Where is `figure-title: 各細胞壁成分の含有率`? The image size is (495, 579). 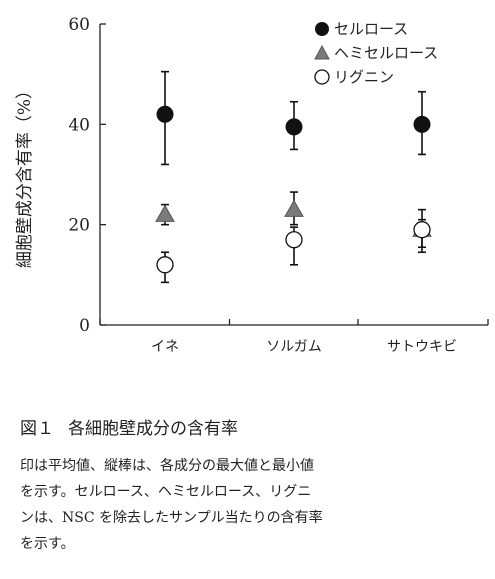
figure-title: 各細胞壁成分の含有率 is located at coordinates (153, 429).